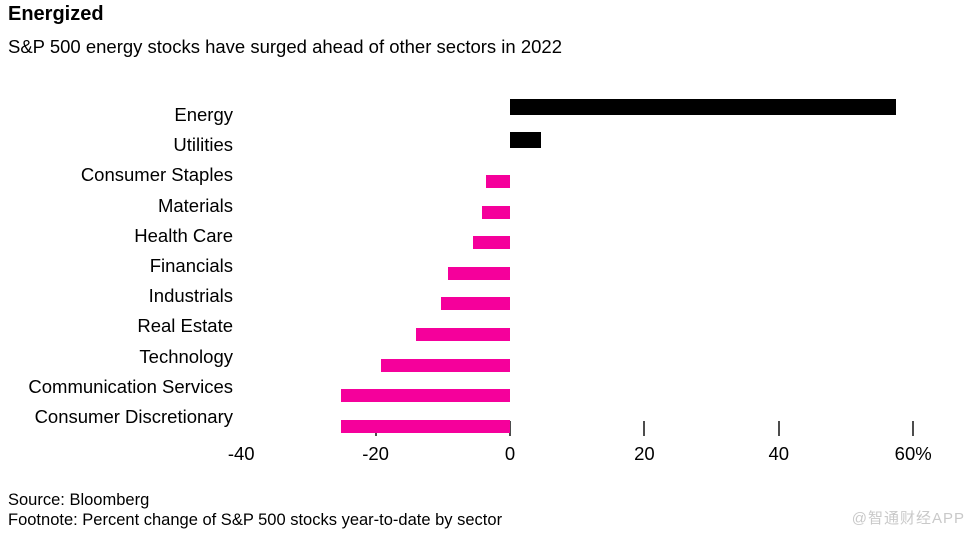 This screenshot has width=975, height=539. I want to click on category-label: Materials, so click(195, 205).